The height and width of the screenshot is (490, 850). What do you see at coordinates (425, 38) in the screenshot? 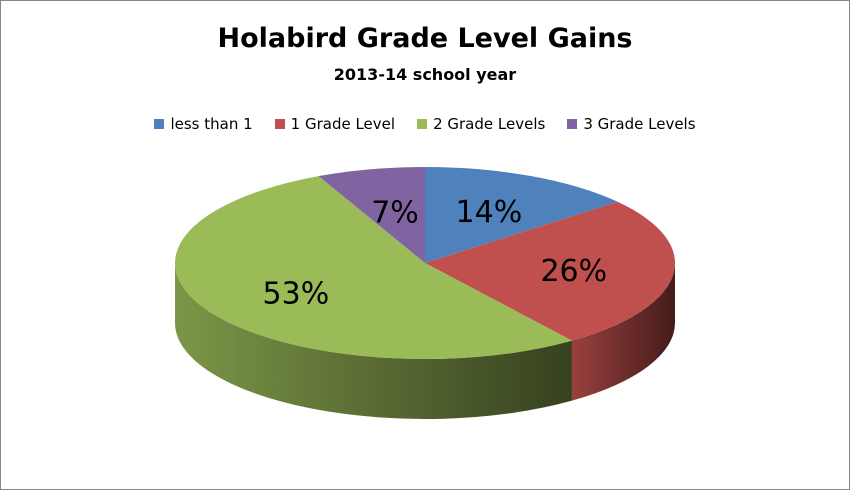
I see `chart-title: Holabird Grade Level Gains` at bounding box center [425, 38].